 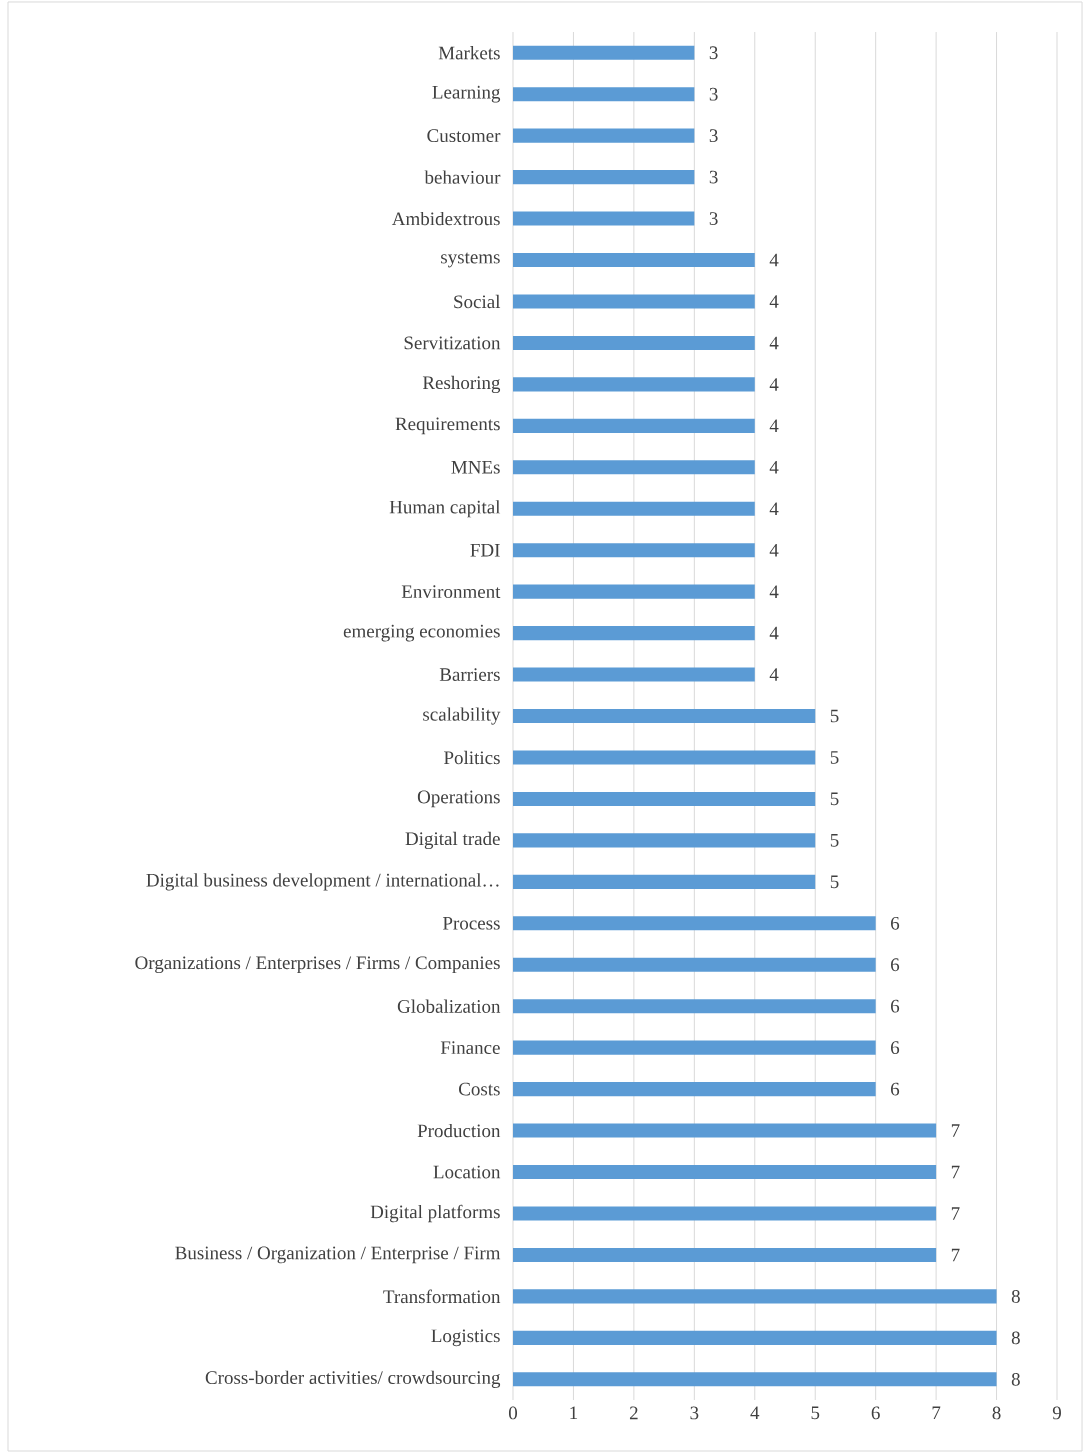 I want to click on y-tick-label: Markets, so click(x=469, y=53).